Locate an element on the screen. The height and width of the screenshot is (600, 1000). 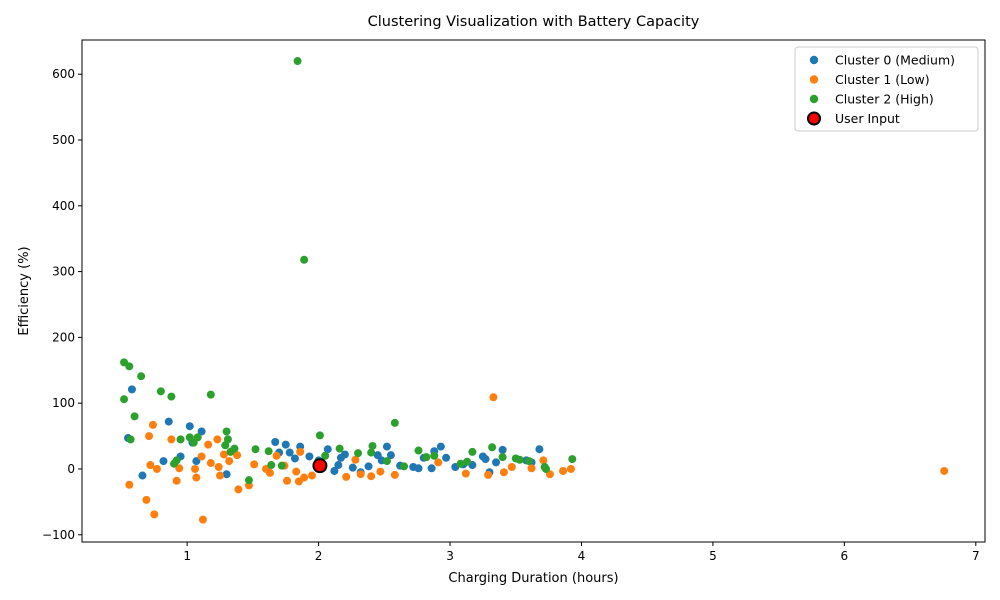
user-input-point is located at coordinates (320, 466).